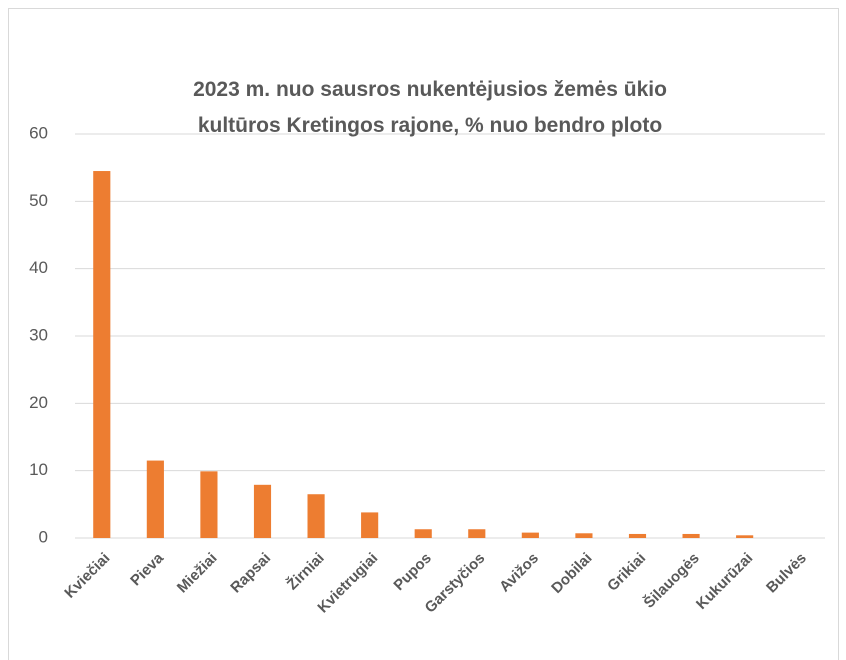  I want to click on x-tick-label: Kukurūzai, so click(724, 581).